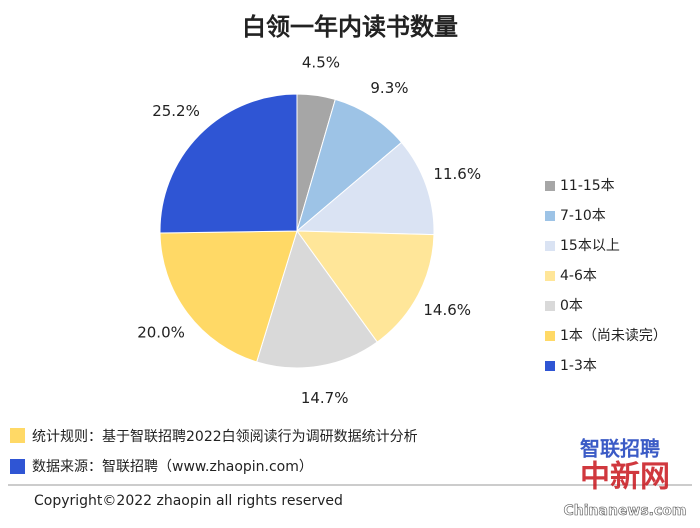  What do you see at coordinates (590, 246) in the screenshot?
I see `legend-label: 15本以上` at bounding box center [590, 246].